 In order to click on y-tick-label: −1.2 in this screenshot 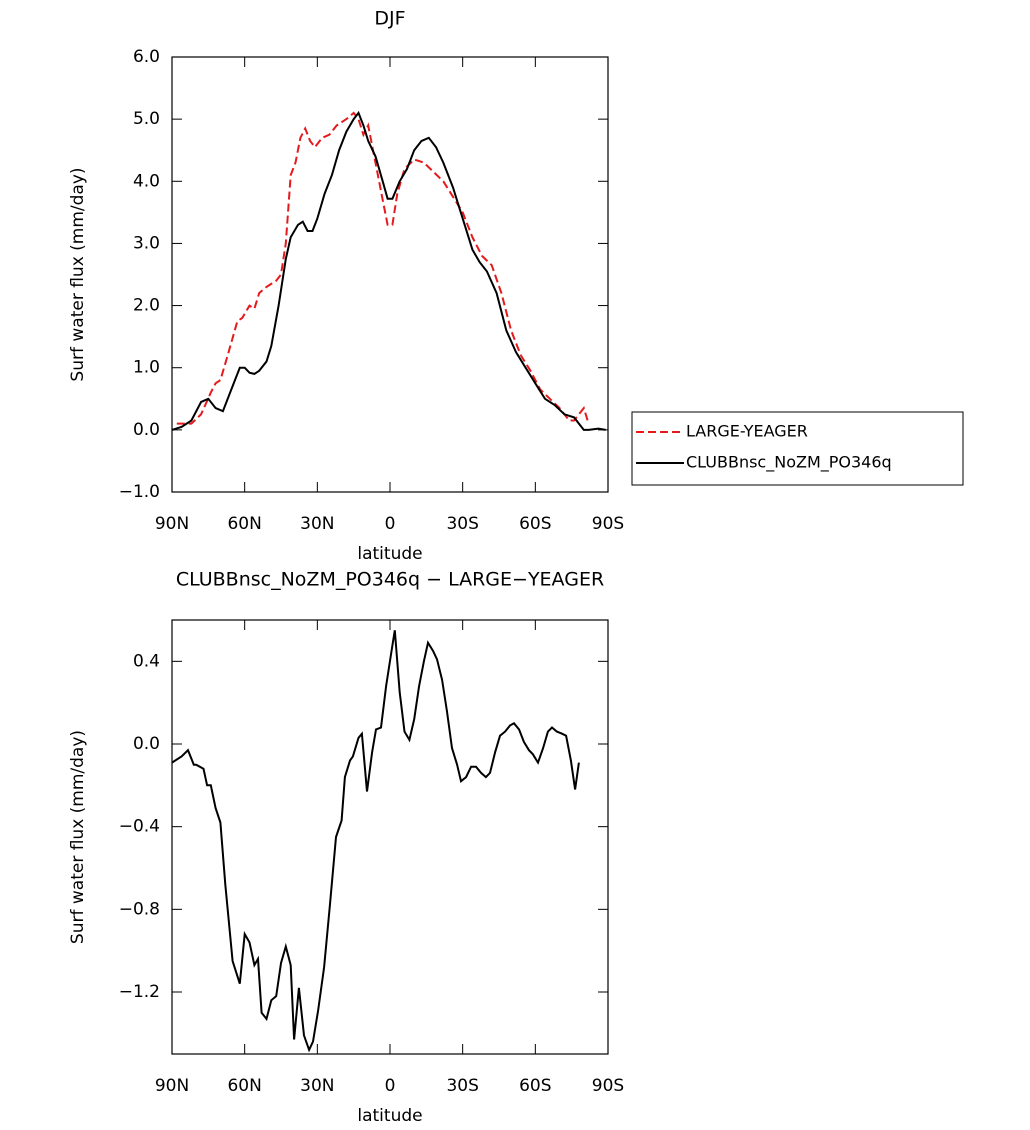, I will do `click(139, 992)`.